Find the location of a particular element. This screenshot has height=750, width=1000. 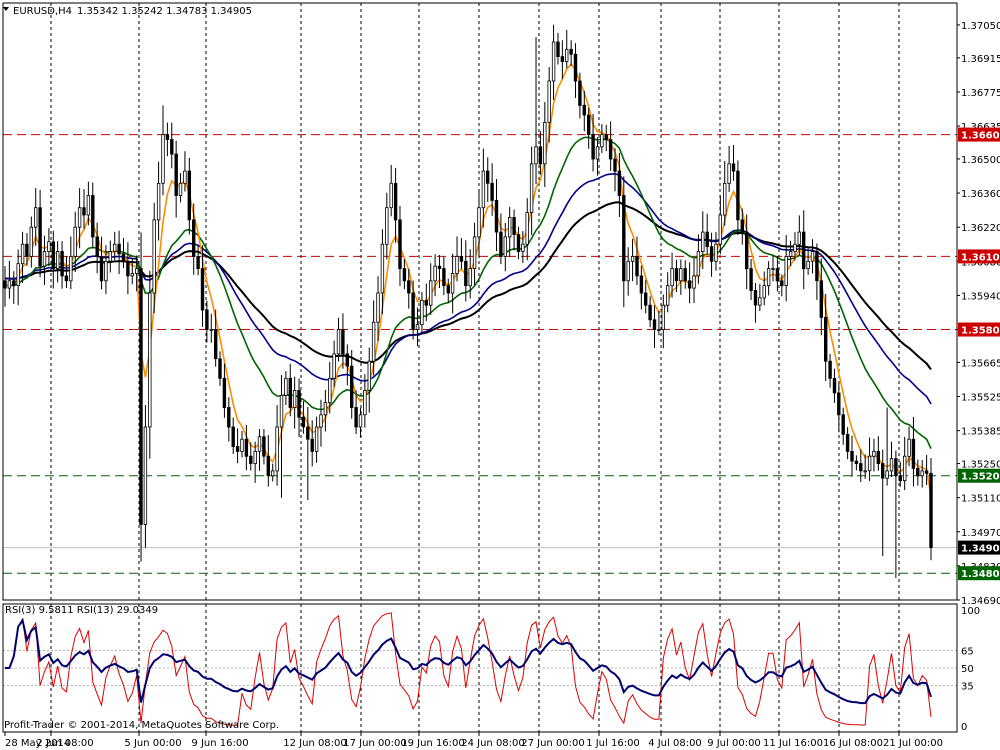

time-tick-label: 9 Jul 00:00 is located at coordinates (734, 743).